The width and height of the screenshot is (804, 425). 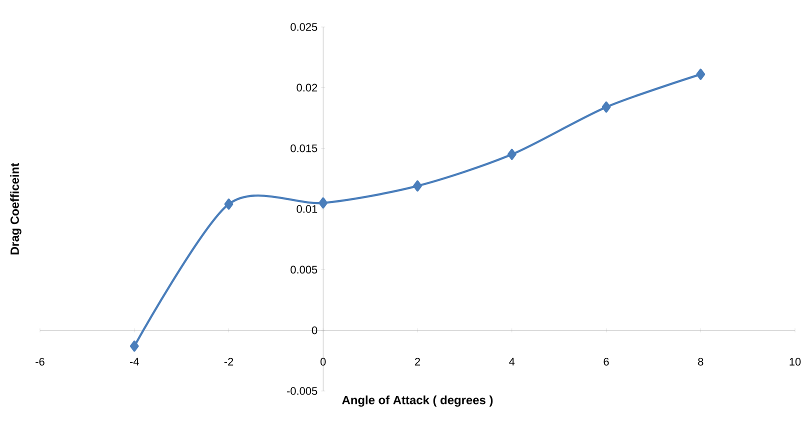 What do you see at coordinates (323, 362) in the screenshot?
I see `x-tick-label: 0` at bounding box center [323, 362].